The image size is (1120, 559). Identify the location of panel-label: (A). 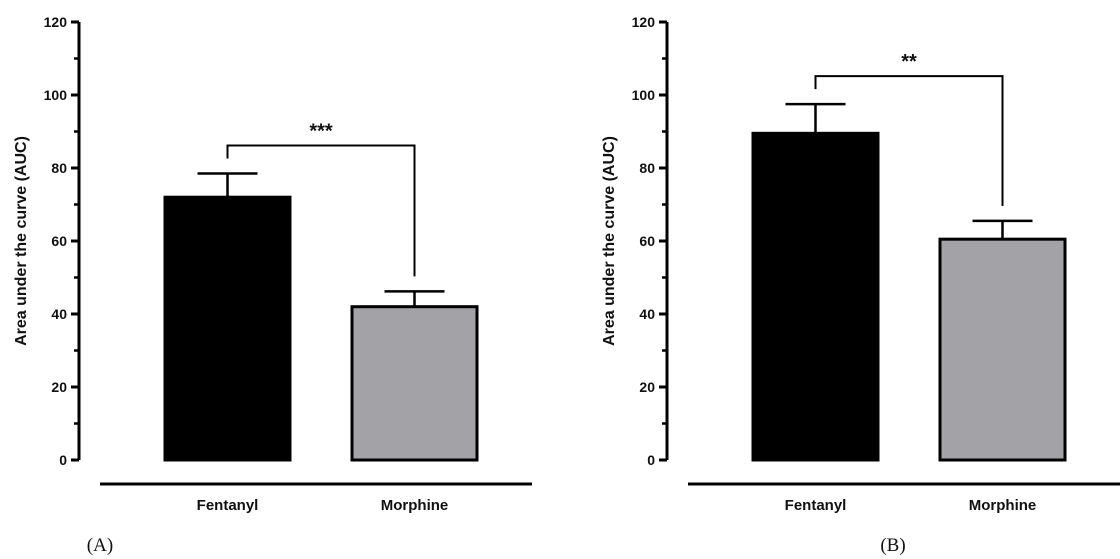
(100, 545).